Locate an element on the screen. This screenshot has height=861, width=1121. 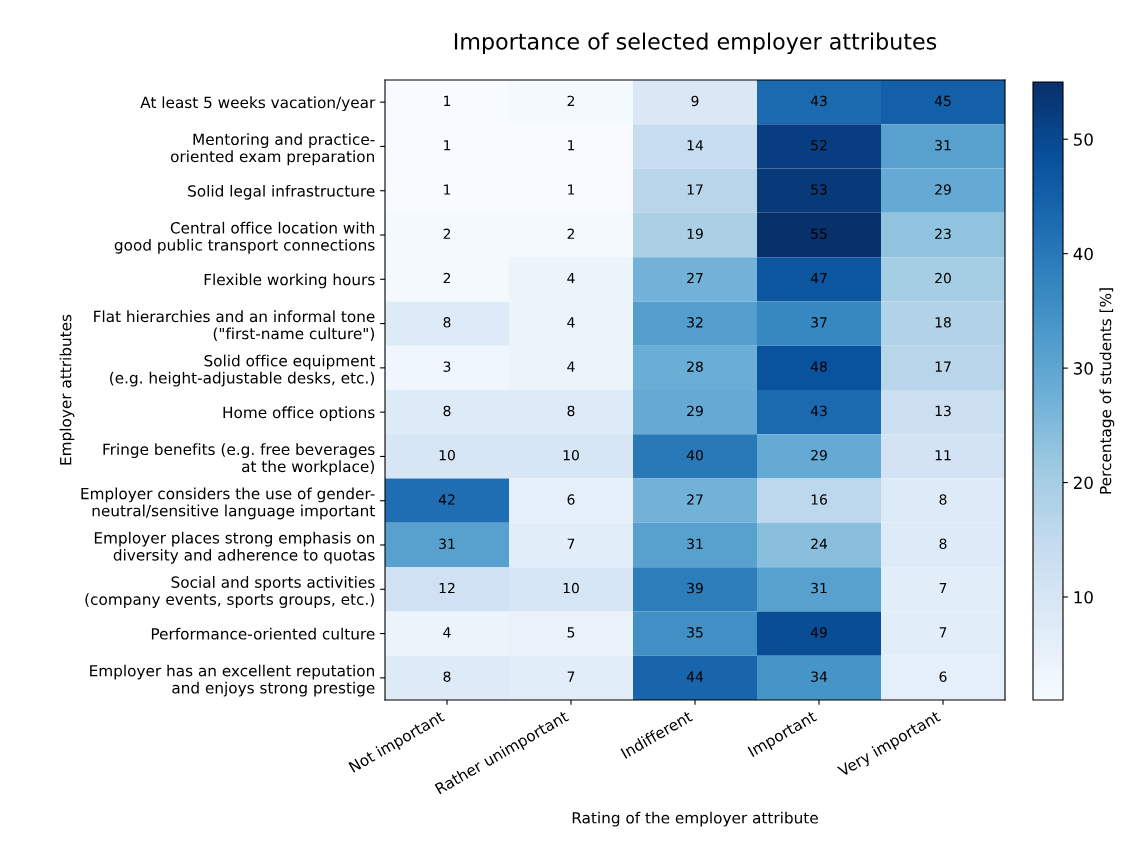
y-tick-label: Employer places strong emphasis on diversity and adherence to quotas is located at coordinates (234, 547).